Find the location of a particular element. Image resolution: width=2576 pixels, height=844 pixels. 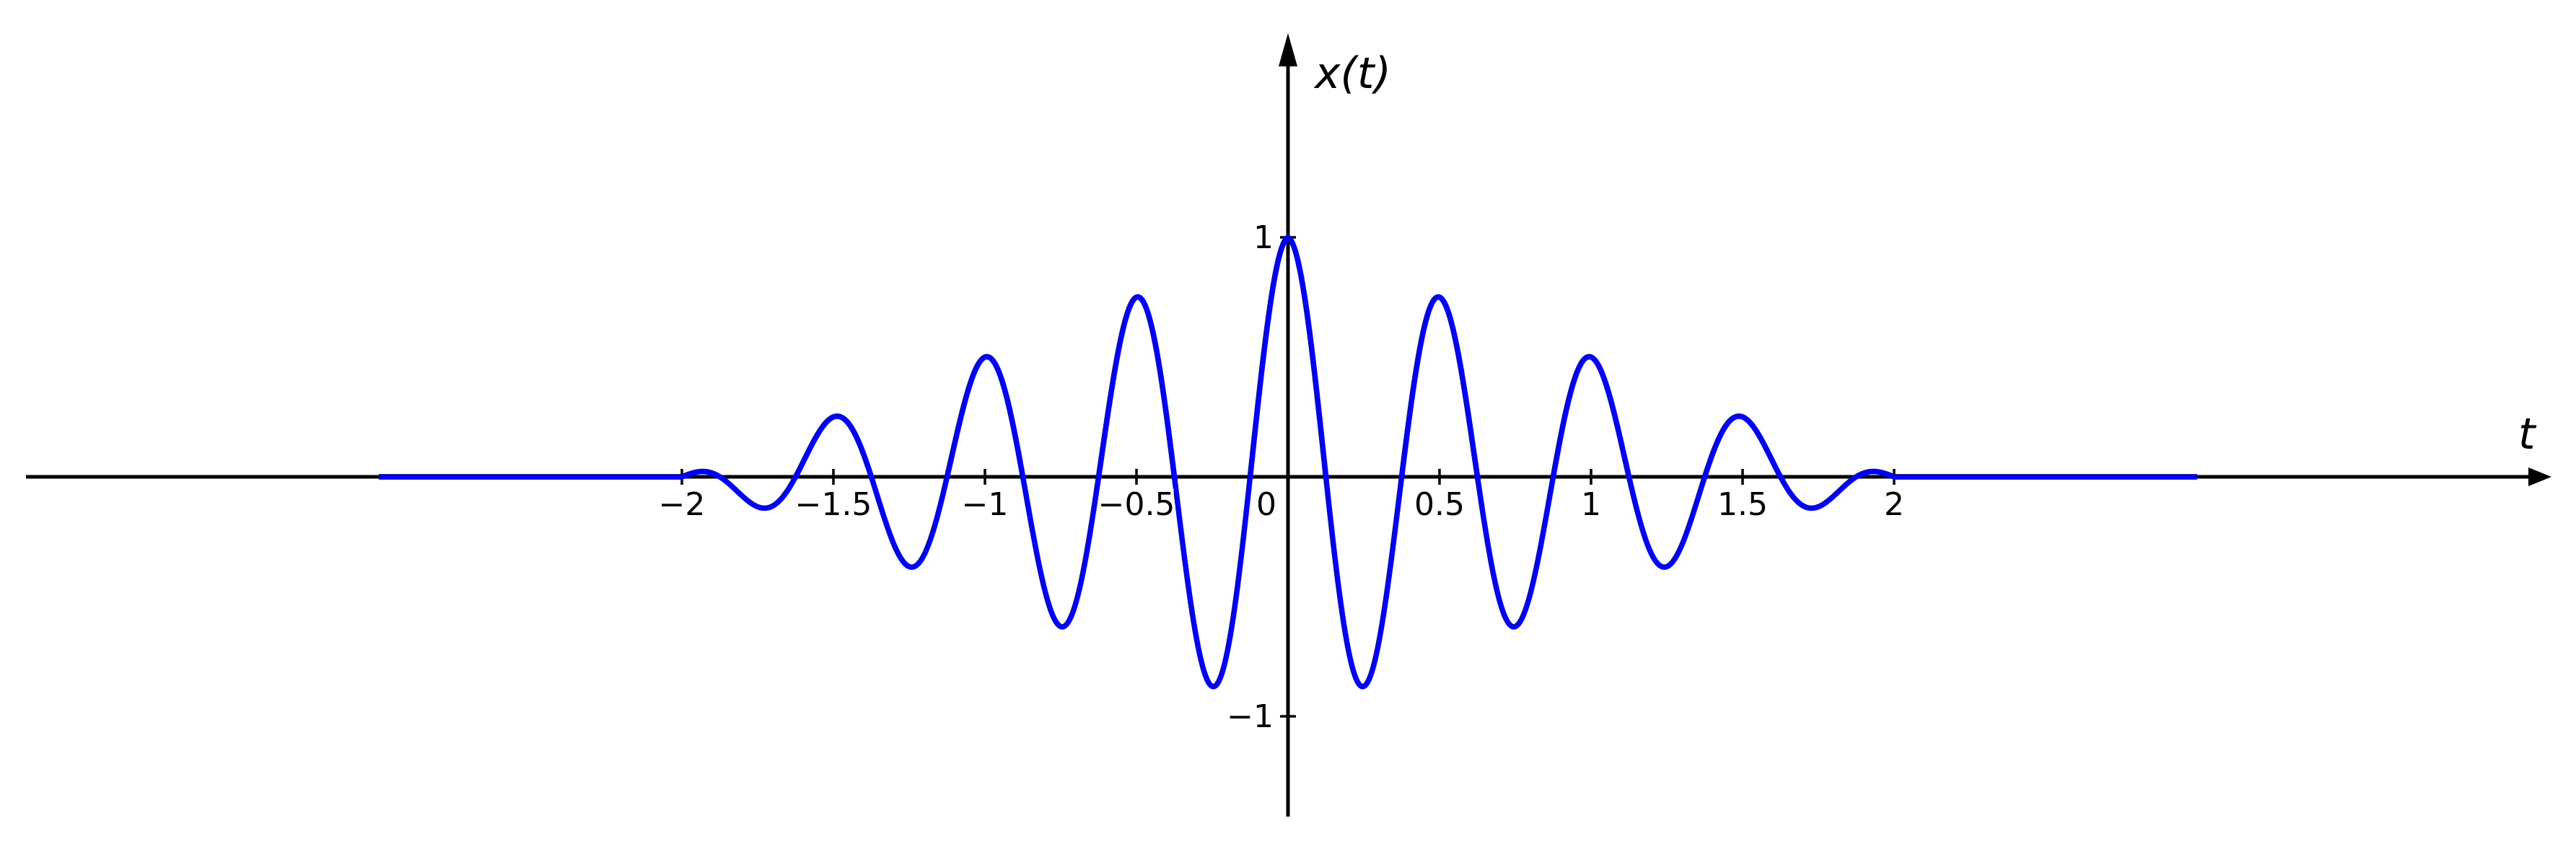

x-tick-label: 1.5 is located at coordinates (1742, 504).